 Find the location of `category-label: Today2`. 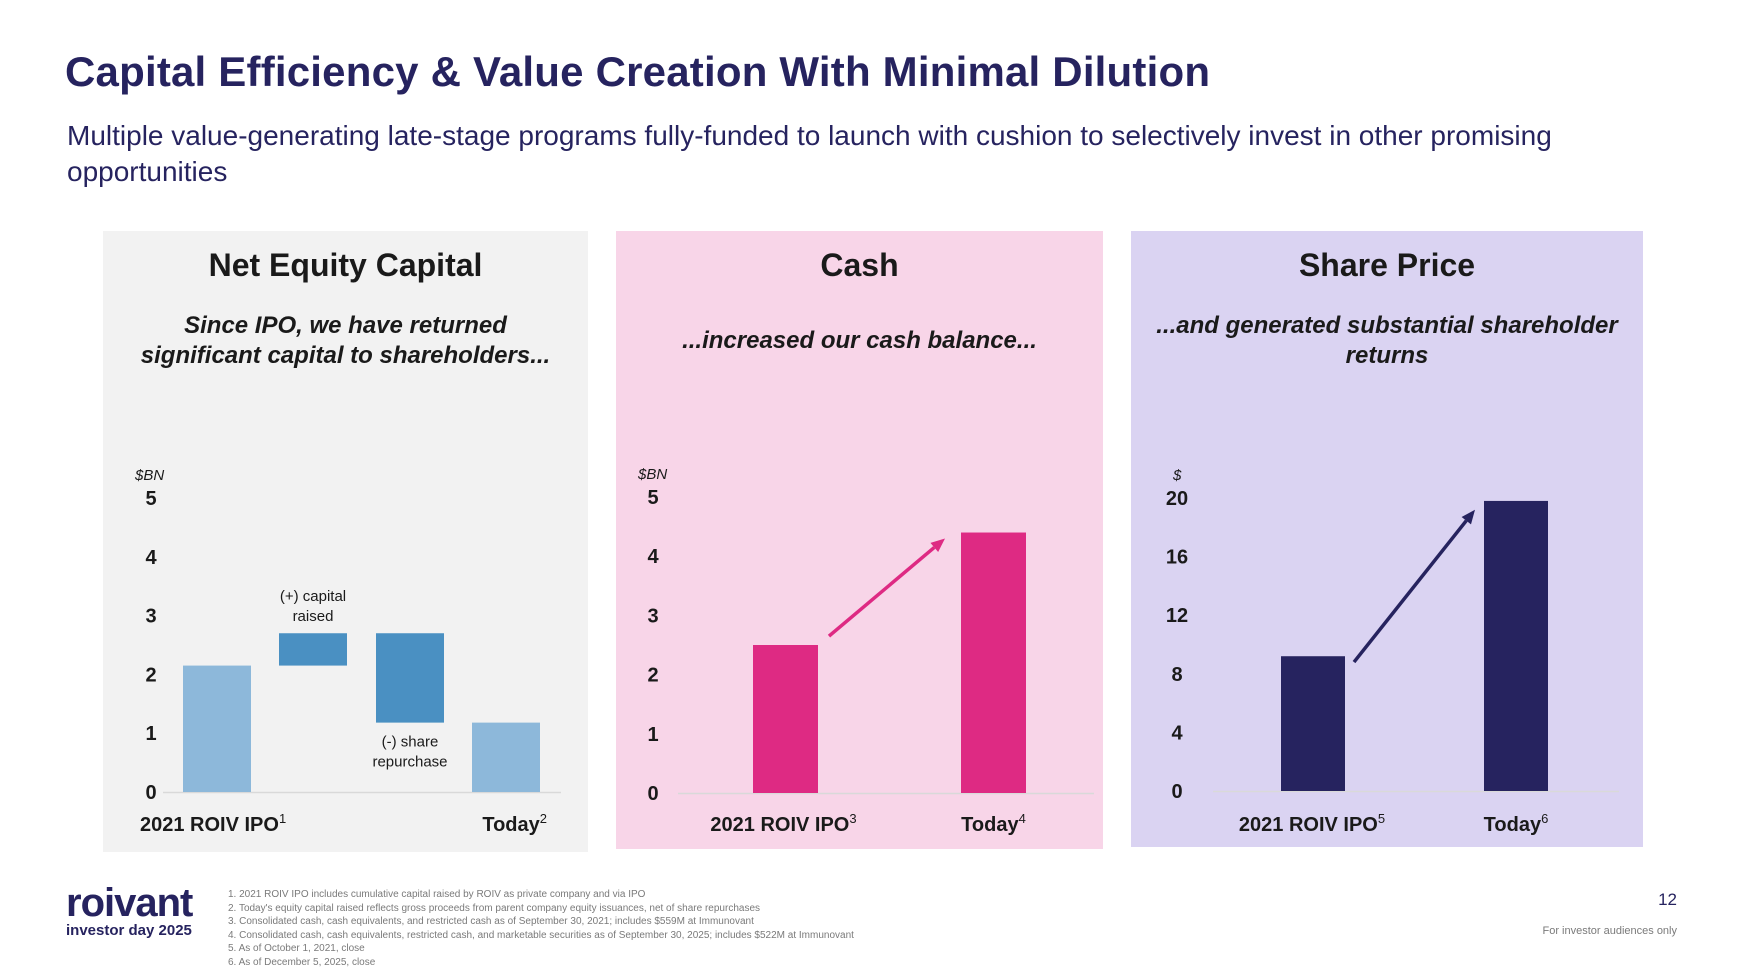

category-label: Today2 is located at coordinates (514, 823).